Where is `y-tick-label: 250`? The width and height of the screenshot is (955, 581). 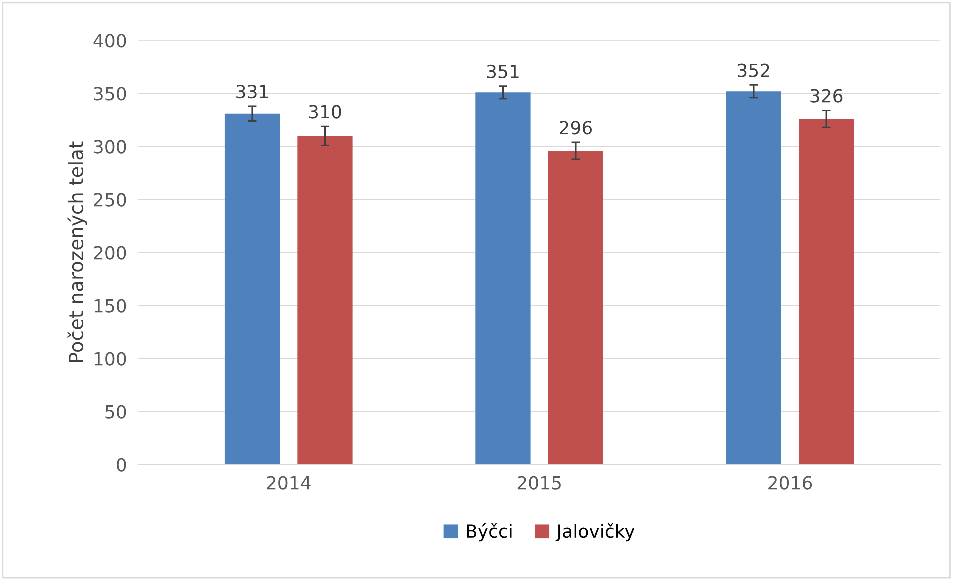 y-tick-label: 250 is located at coordinates (110, 200).